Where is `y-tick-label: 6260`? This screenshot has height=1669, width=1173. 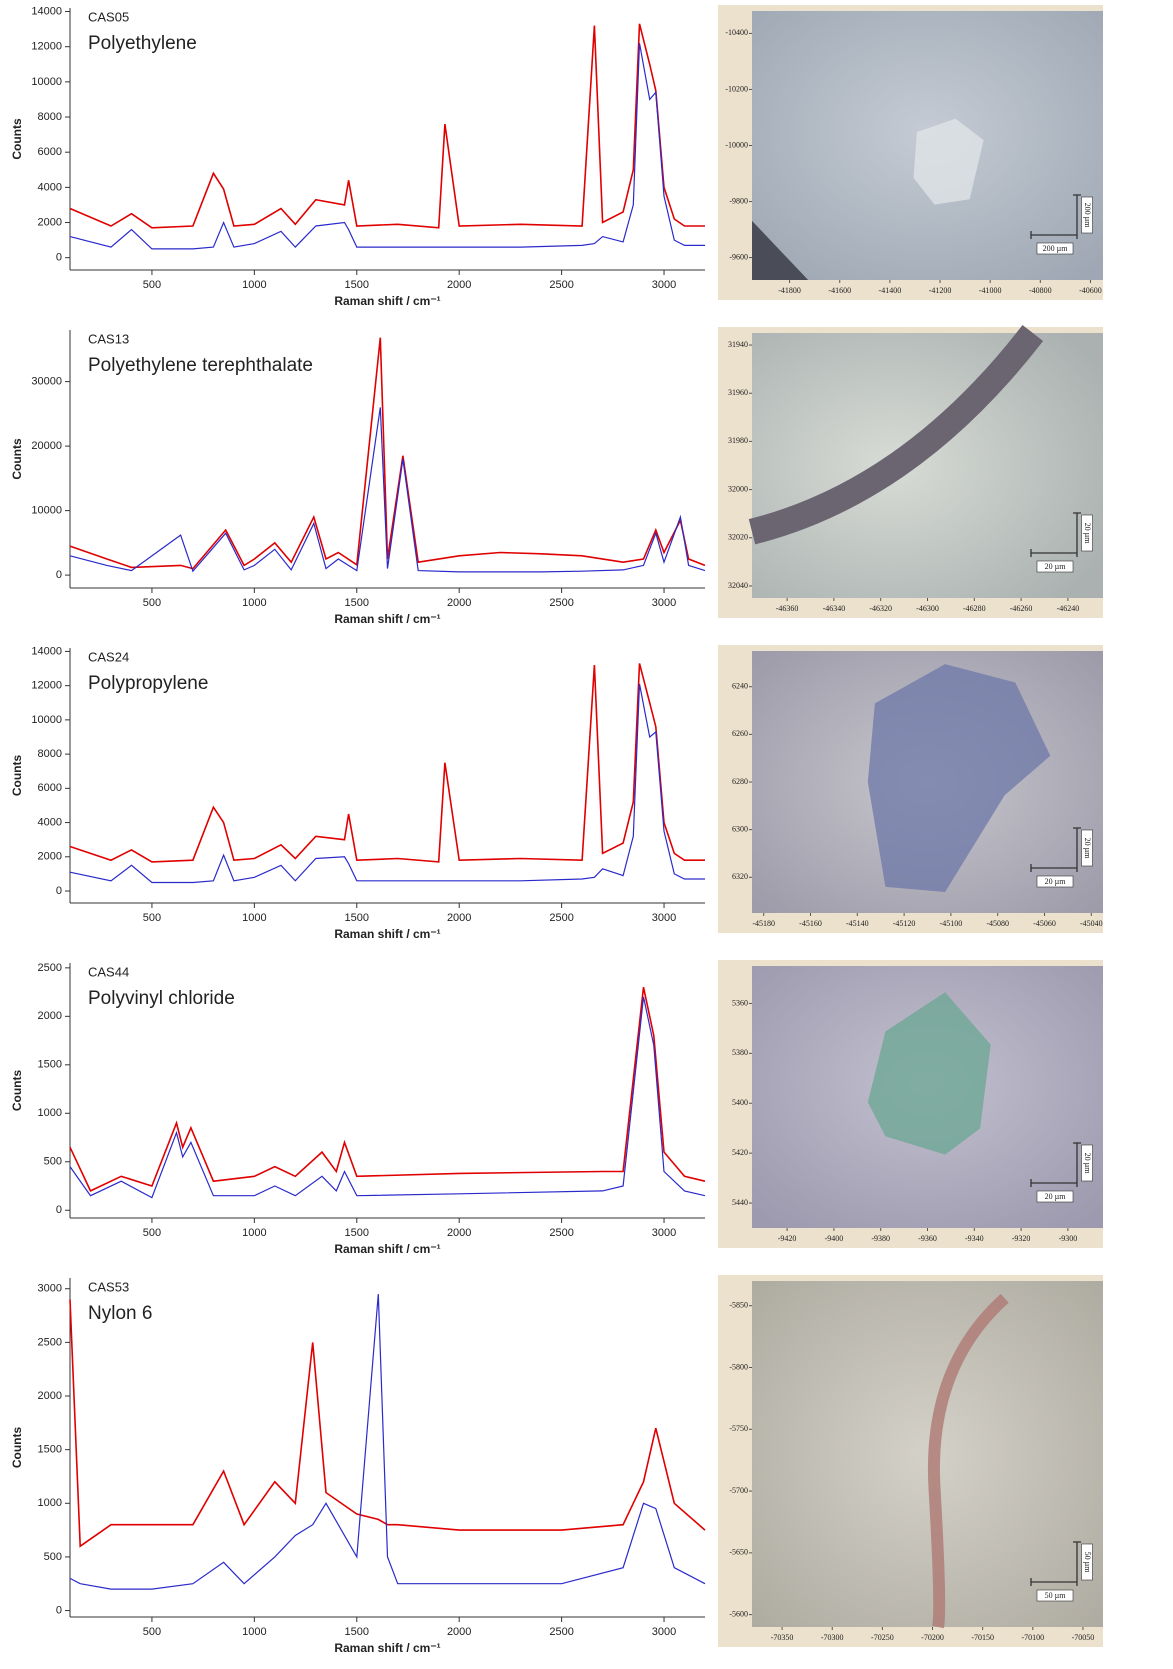
y-tick-label: 6260 is located at coordinates (740, 733).